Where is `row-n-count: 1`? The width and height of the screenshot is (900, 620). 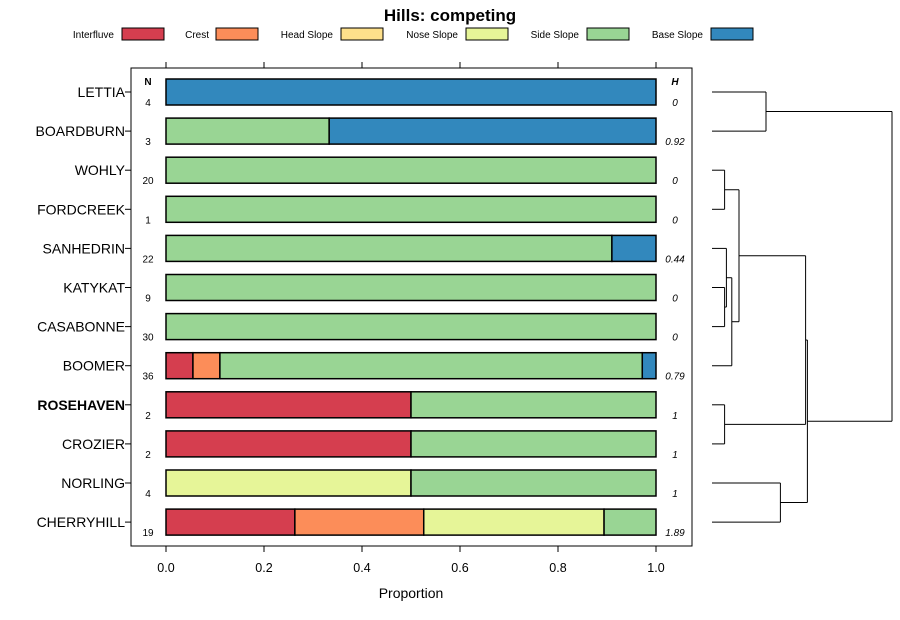
row-n-count: 1 is located at coordinates (148, 220).